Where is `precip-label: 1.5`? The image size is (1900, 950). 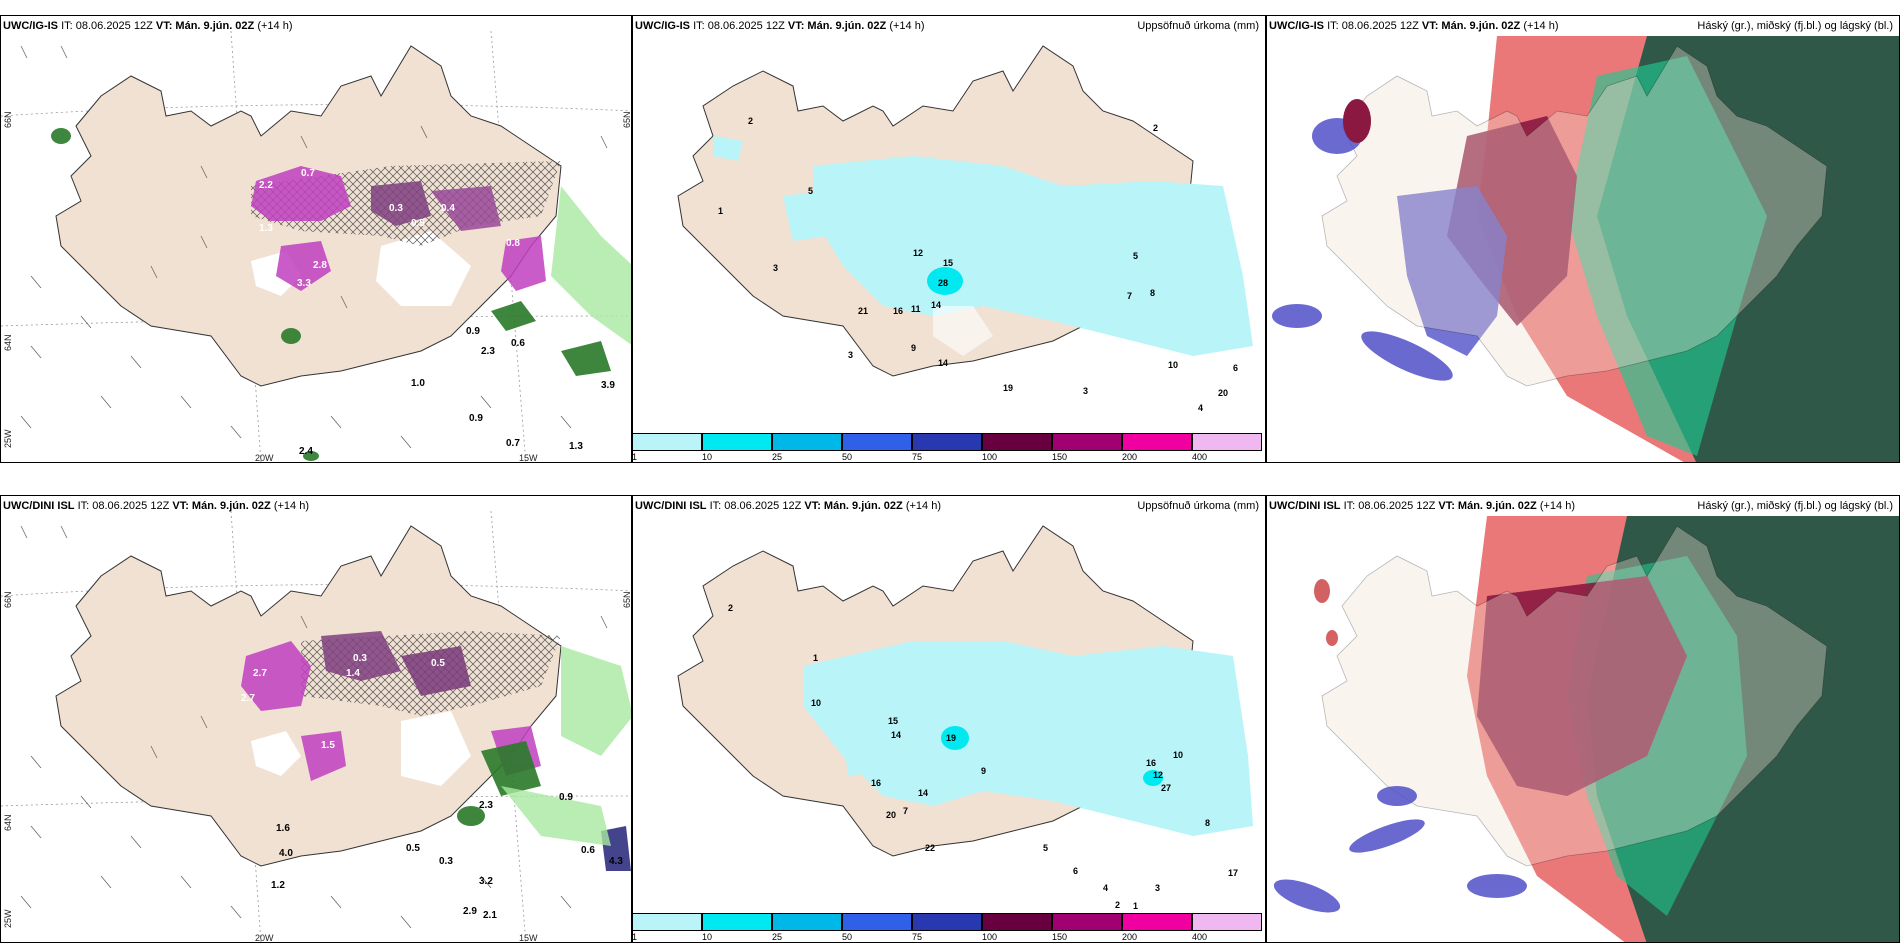 precip-label: 1.5 is located at coordinates (328, 745).